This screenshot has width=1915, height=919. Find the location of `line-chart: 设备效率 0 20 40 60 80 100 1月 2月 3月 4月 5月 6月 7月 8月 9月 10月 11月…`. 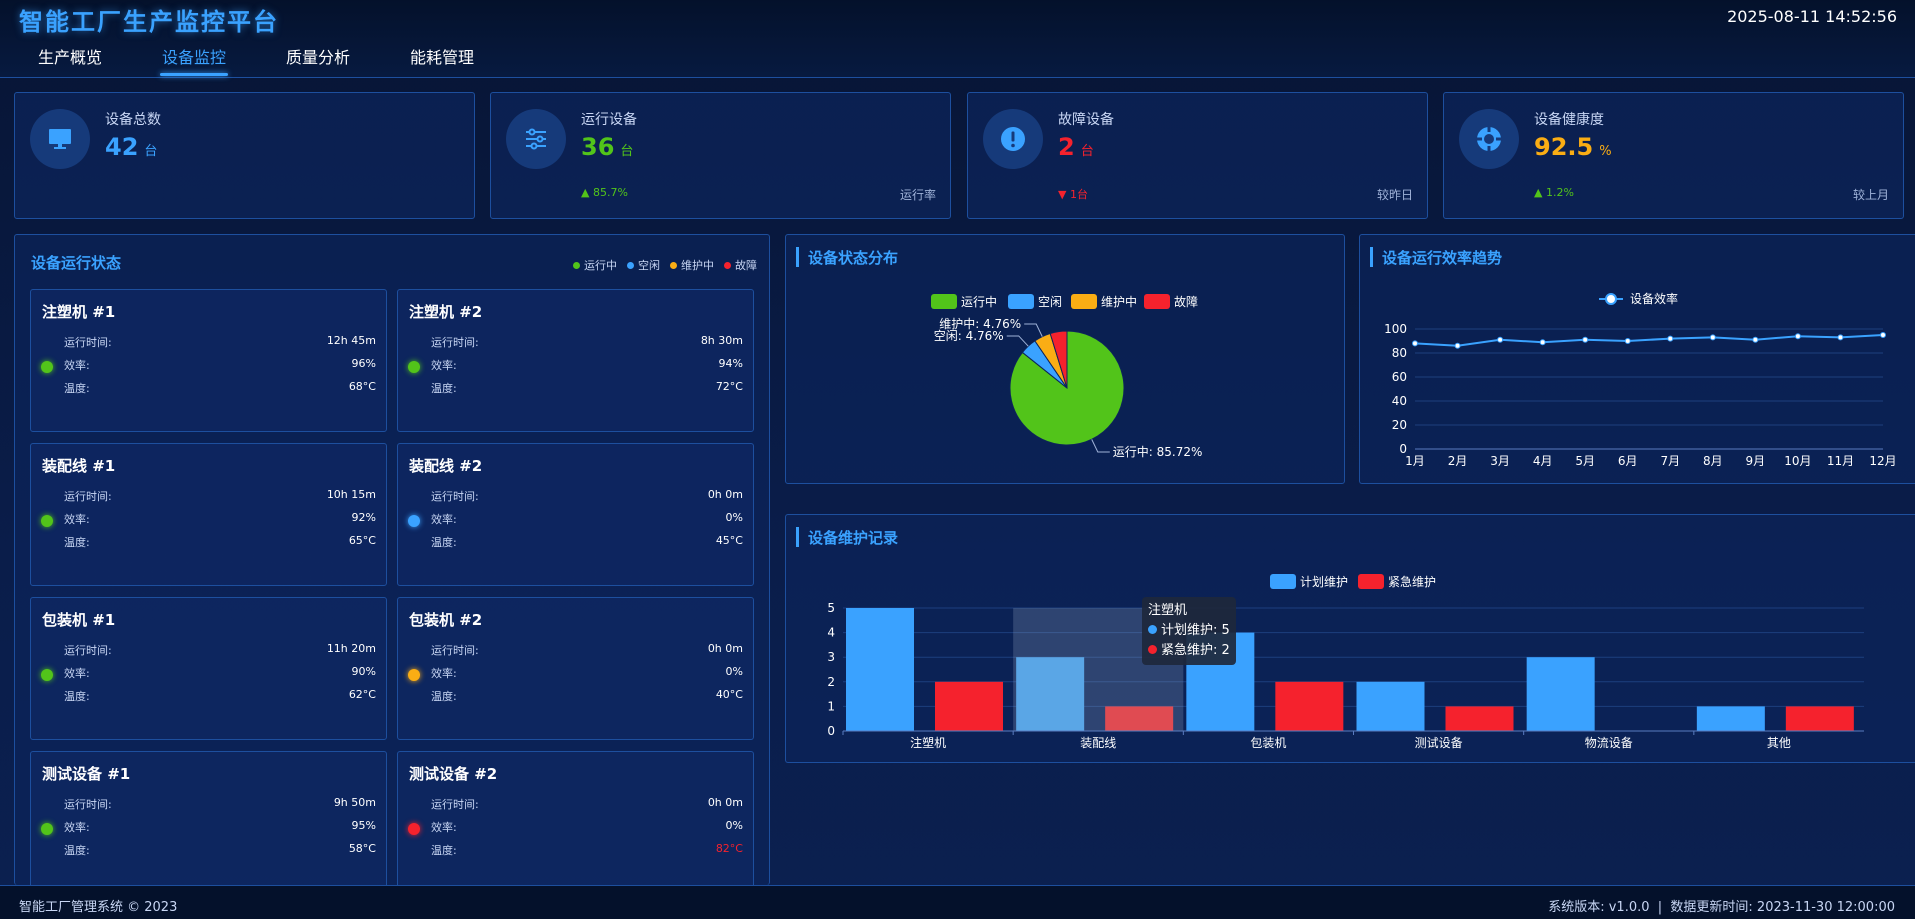

line-chart: 设备效率 0 20 40 60 80 100 1月 2月 3月 4月 5月 6月 7月 8月 9月 10月 11月… is located at coordinates (1640, 379).